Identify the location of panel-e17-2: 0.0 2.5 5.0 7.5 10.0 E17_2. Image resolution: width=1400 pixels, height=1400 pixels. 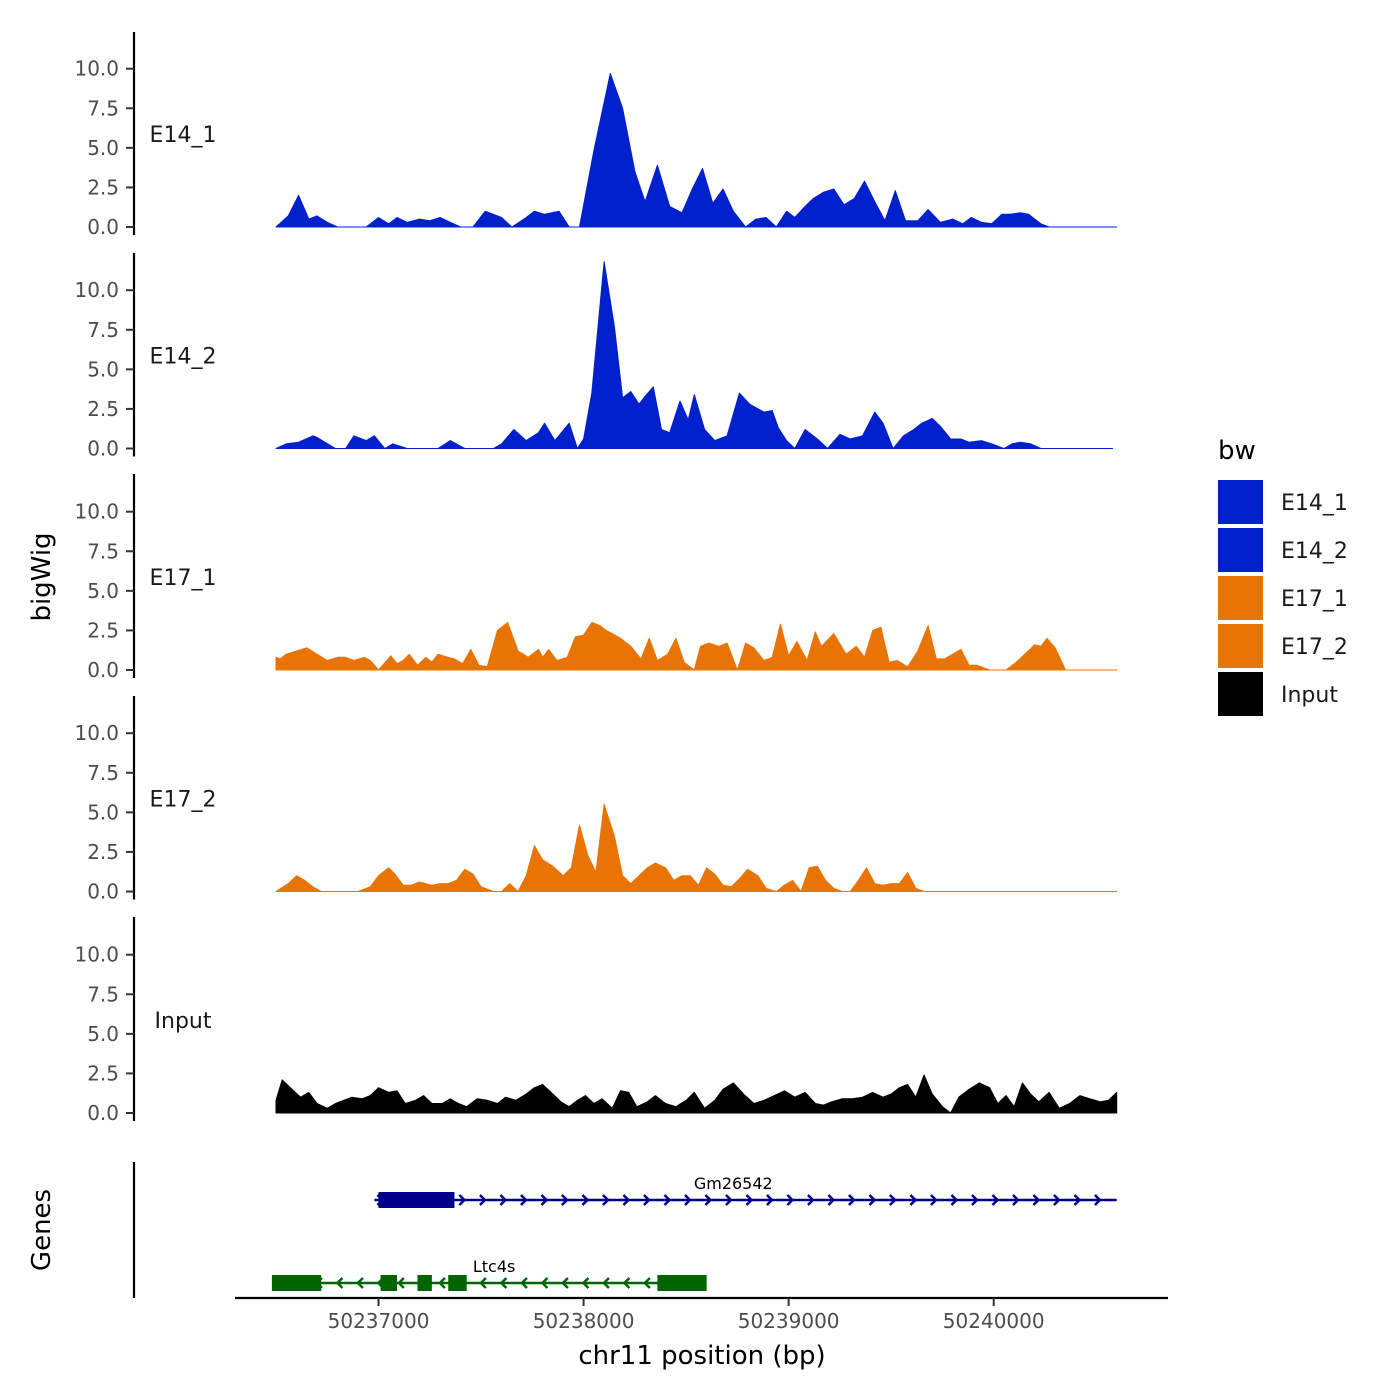
(596, 800).